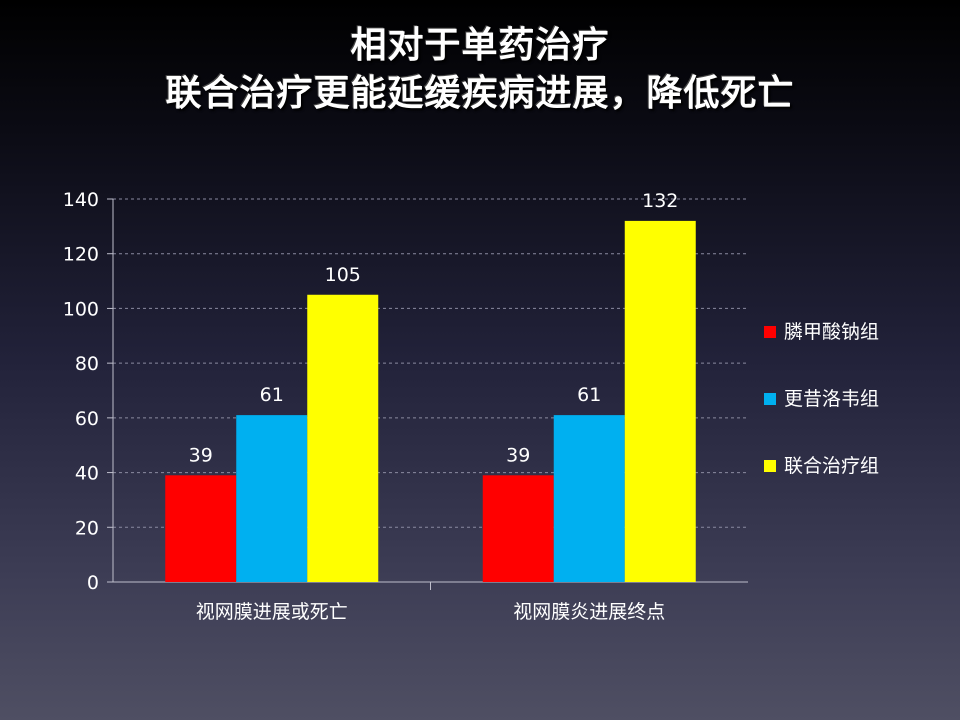  I want to click on x-category-label: 视网膜炎进展终点, so click(589, 612).